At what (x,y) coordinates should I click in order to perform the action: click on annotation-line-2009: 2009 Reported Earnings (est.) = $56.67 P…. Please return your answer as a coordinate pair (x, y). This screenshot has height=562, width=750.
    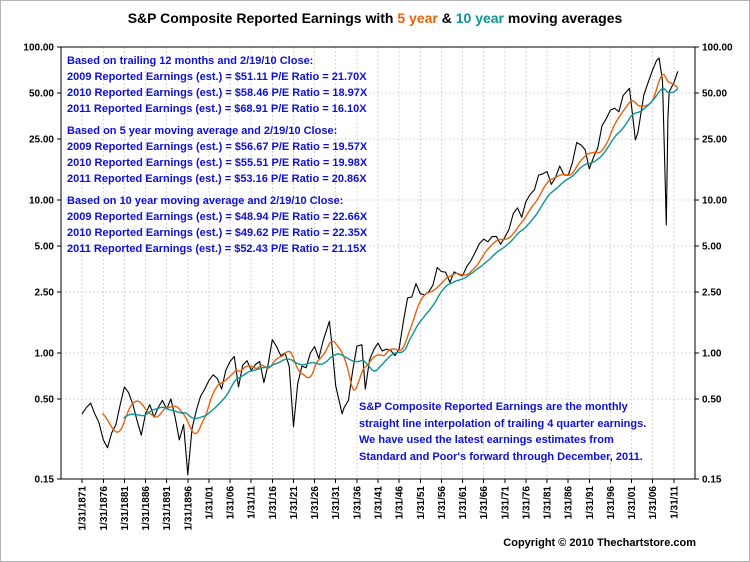
    Looking at the image, I should click on (217, 147).